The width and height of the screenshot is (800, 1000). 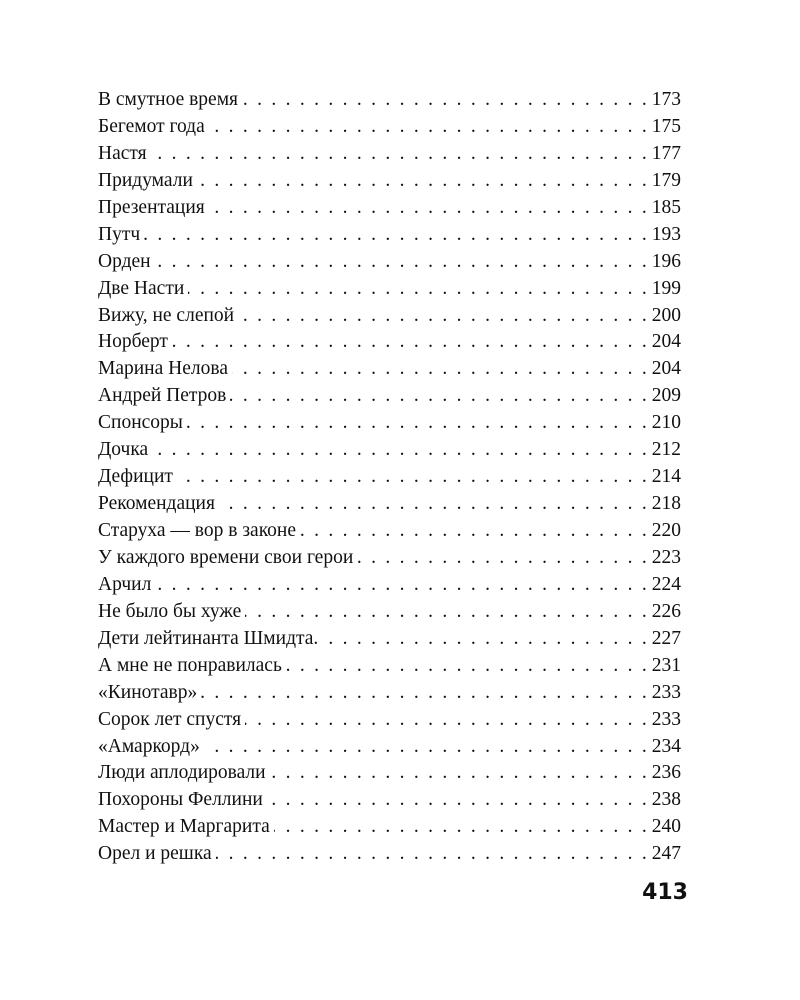 I want to click on toc-entry-title: Рекомендация, so click(x=156, y=504).